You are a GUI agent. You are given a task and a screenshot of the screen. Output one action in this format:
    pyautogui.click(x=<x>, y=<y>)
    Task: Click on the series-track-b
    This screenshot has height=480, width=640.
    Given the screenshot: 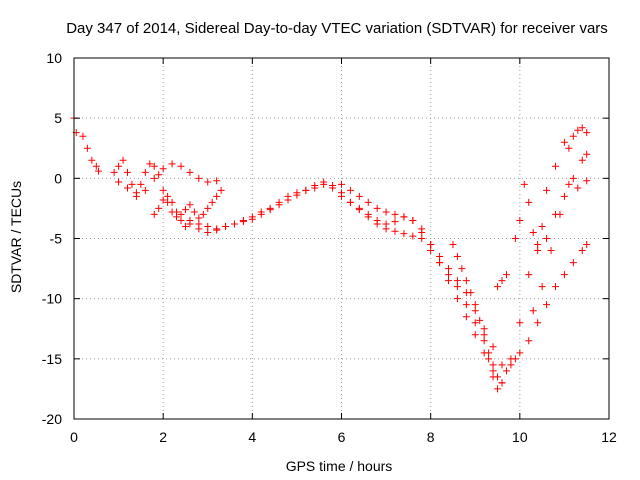 What is the action you would take?
    pyautogui.click(x=167, y=189)
    